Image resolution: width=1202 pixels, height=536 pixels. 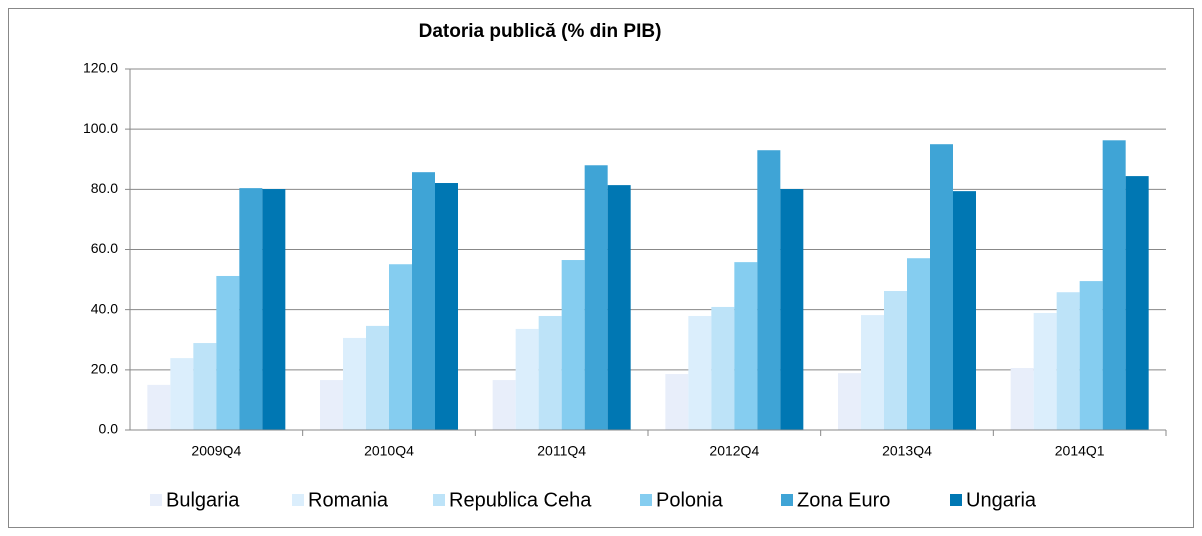 I want to click on x-tick-label: 2012Q4, so click(x=734, y=451).